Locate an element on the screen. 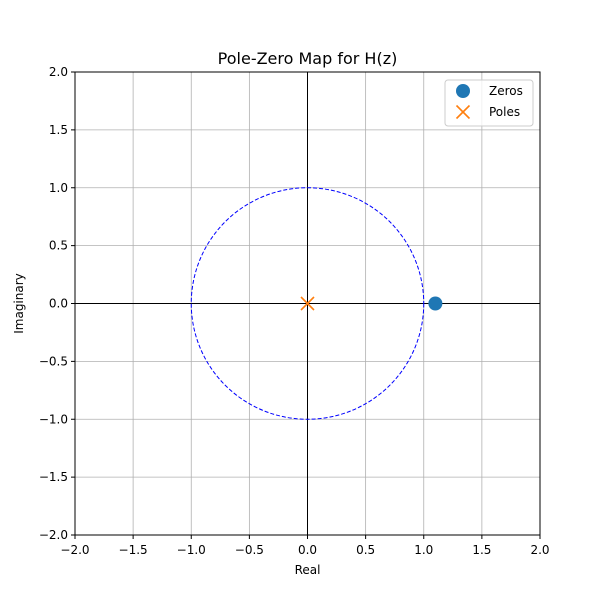 The image size is (600, 600). data-marks is located at coordinates (371, 303).